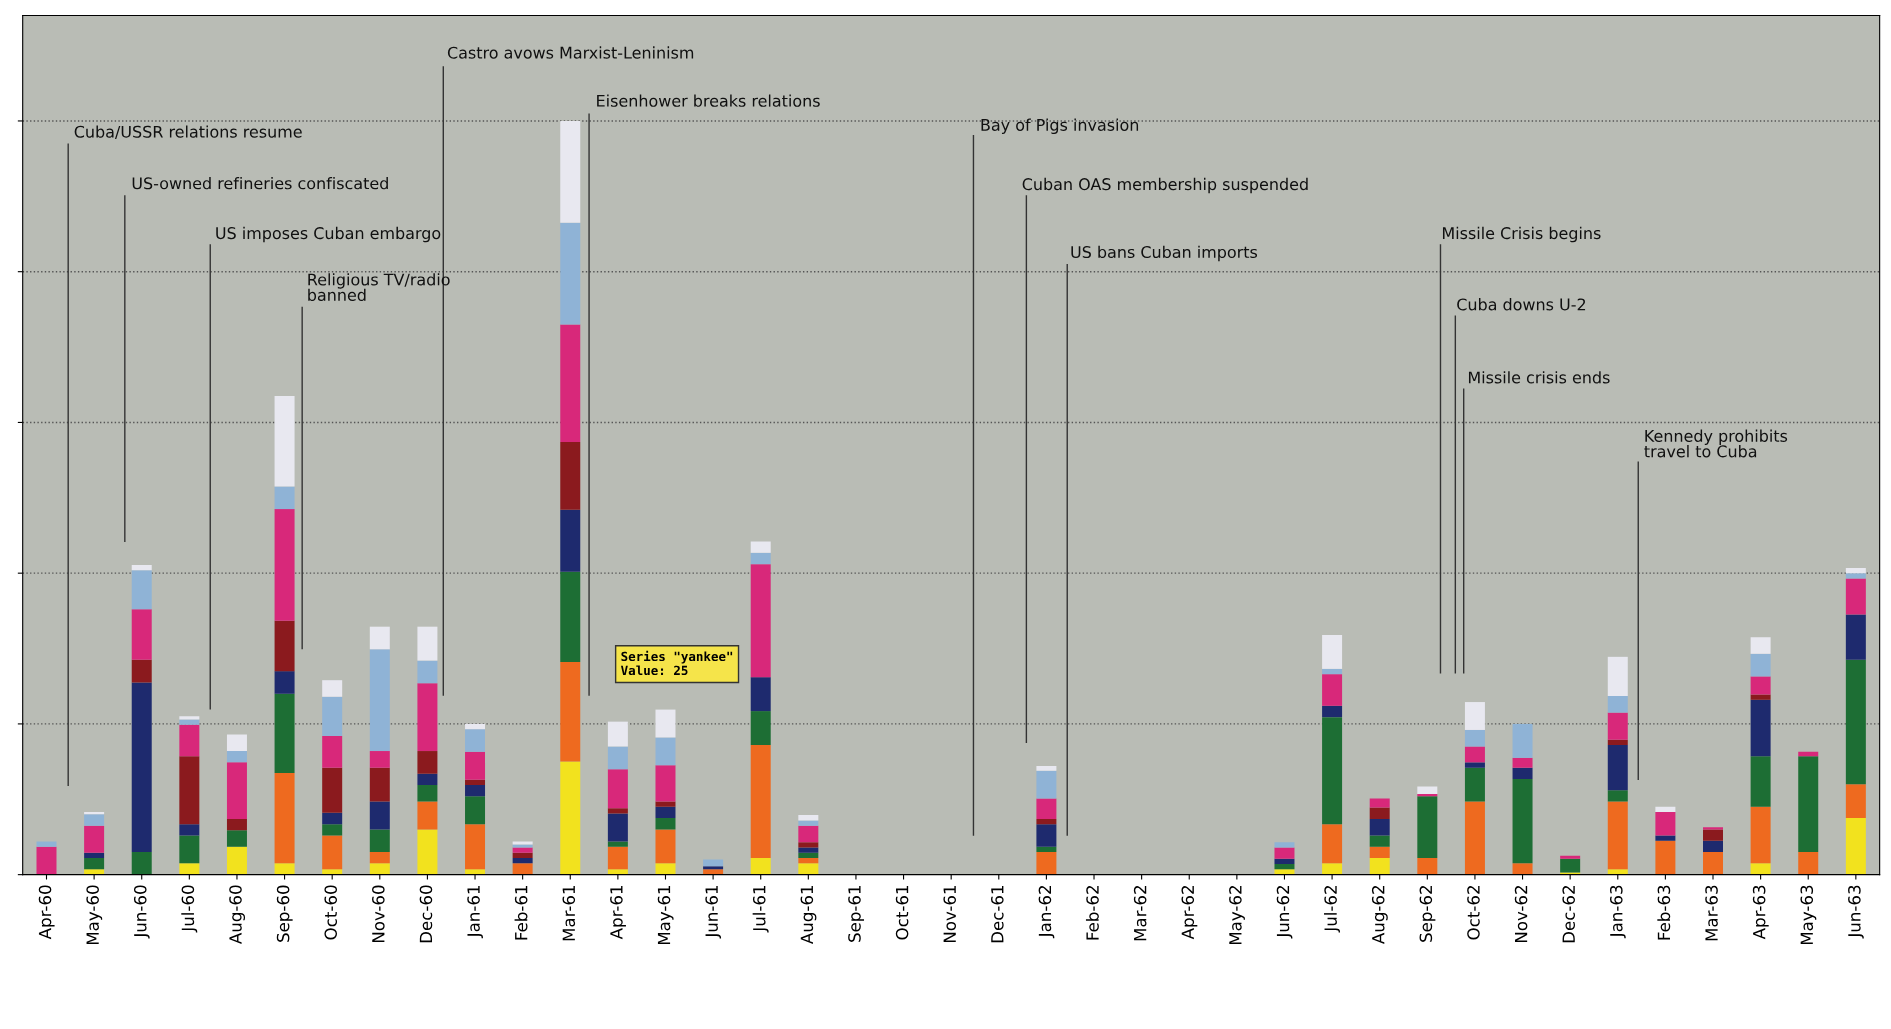 Image resolution: width=1891 pixels, height=1029 pixels. I want to click on x-tick-label: Sep-62, so click(1427, 914).